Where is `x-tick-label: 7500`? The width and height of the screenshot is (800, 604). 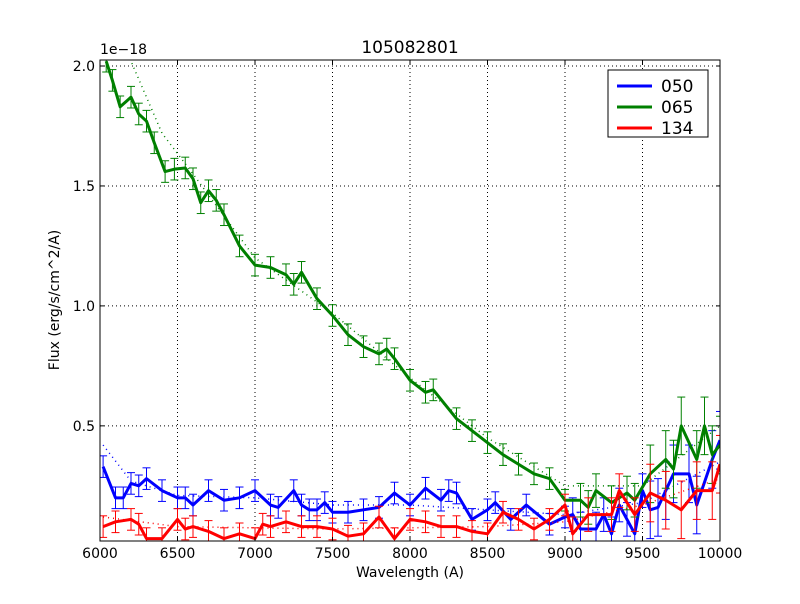
x-tick-label: 7500 is located at coordinates (333, 554).